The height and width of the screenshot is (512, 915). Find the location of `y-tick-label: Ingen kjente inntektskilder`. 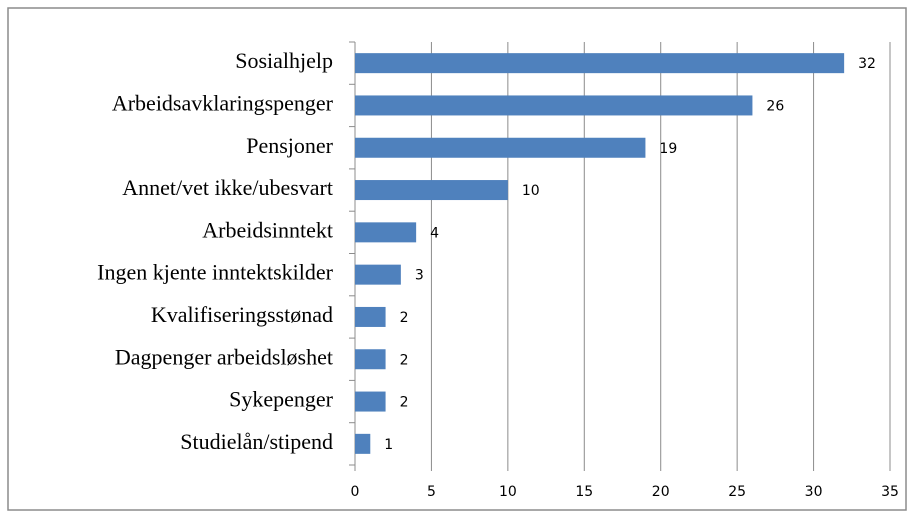

y-tick-label: Ingen kjente inntektskilder is located at coordinates (215, 272).